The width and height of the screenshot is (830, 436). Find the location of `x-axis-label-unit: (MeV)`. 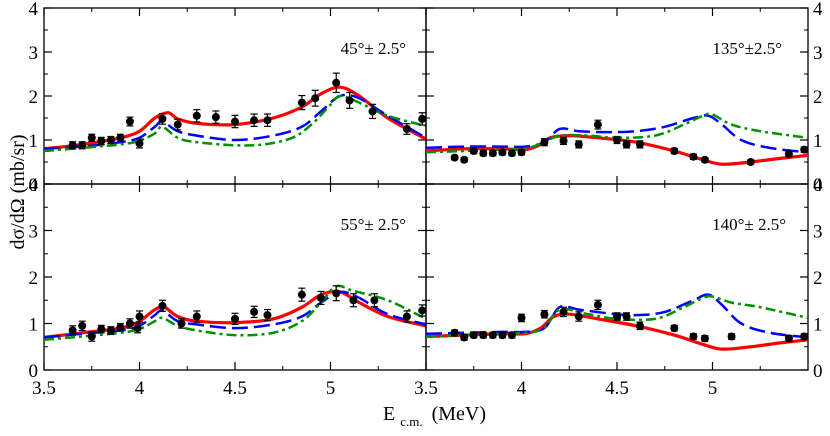

x-axis-label-unit: (MeV) is located at coordinates (459, 414).